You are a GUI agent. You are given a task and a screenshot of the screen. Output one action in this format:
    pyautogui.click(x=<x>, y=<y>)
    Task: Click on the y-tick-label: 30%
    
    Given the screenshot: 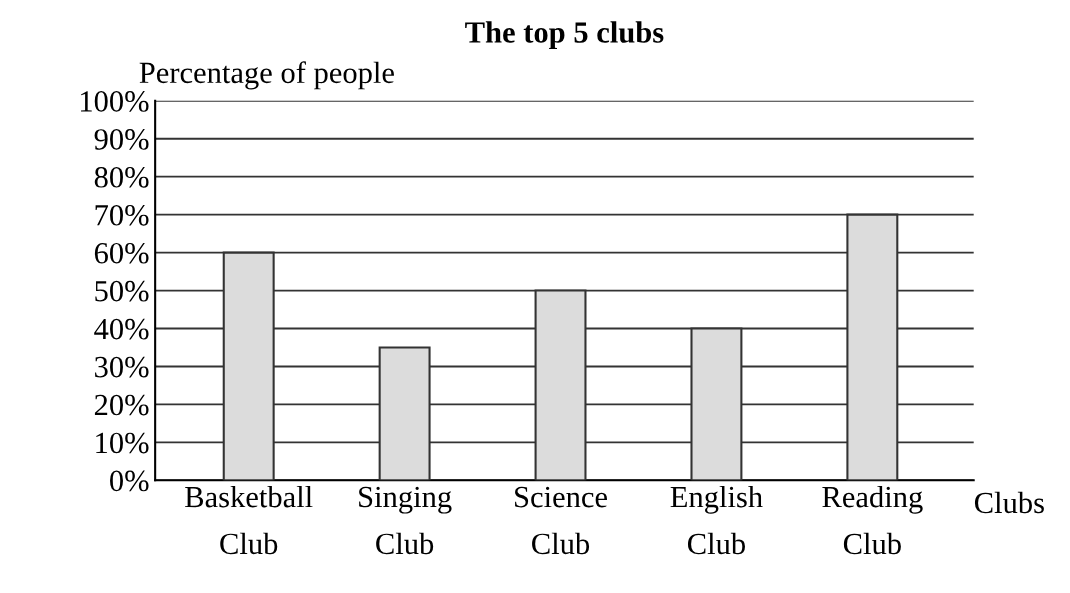 What is the action you would take?
    pyautogui.click(x=122, y=367)
    